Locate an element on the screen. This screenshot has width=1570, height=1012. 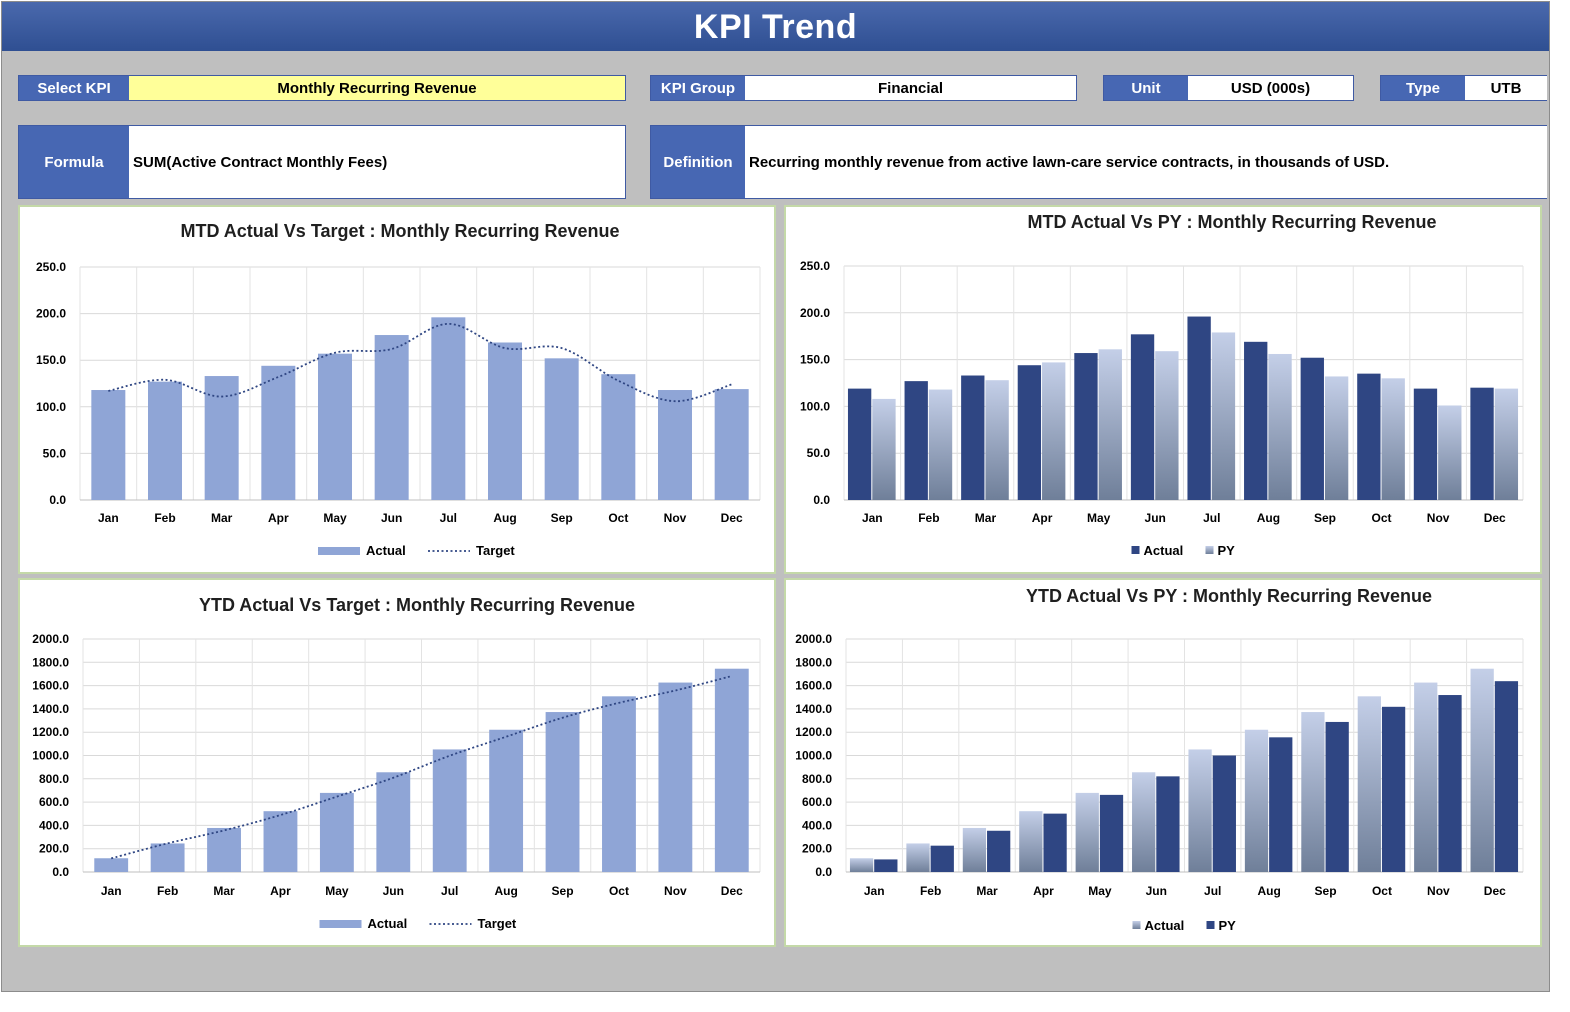
y-tick-label: 0.0 is located at coordinates (821, 500).